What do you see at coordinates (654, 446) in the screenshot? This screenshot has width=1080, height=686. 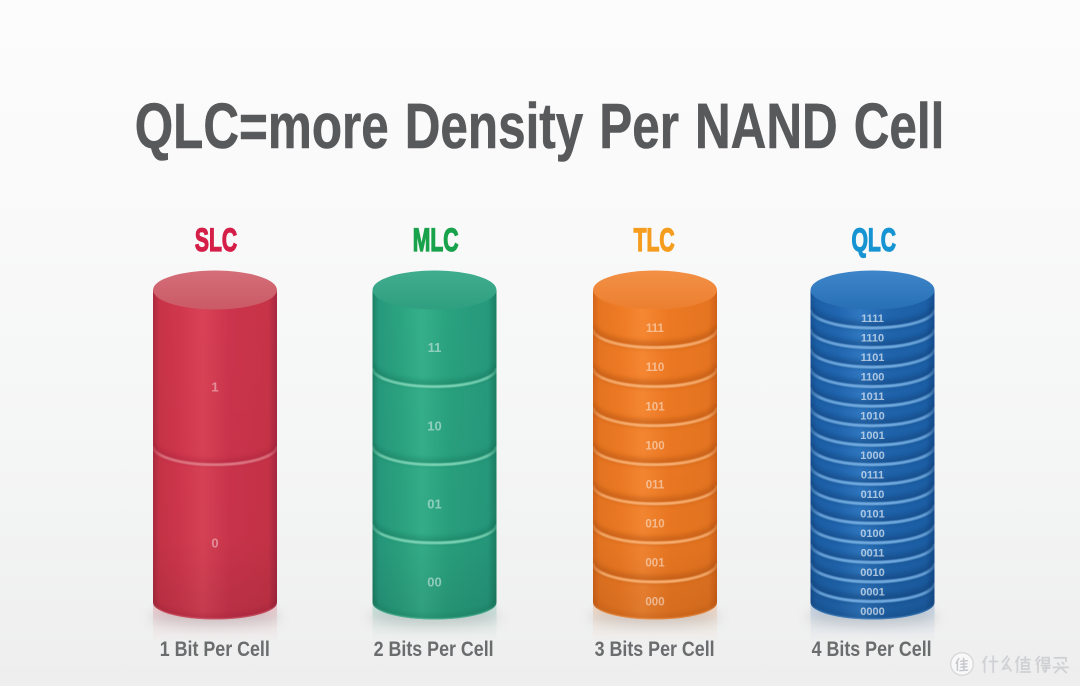 I see `svg-text: 100` at bounding box center [654, 446].